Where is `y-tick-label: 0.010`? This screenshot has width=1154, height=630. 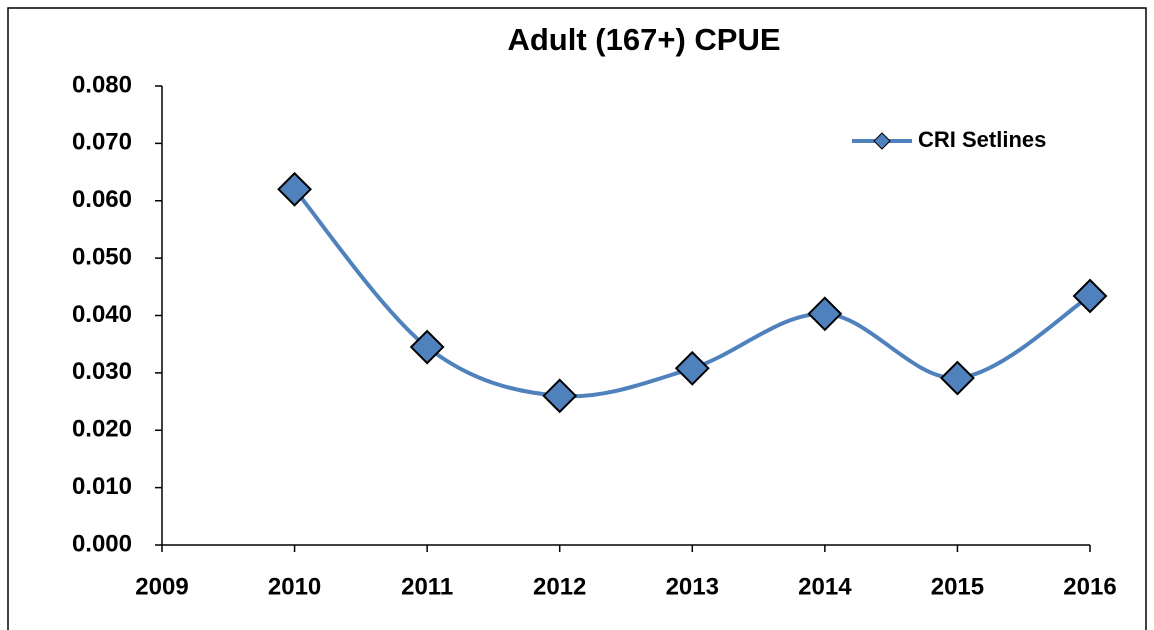 y-tick-label: 0.010 is located at coordinates (102, 486).